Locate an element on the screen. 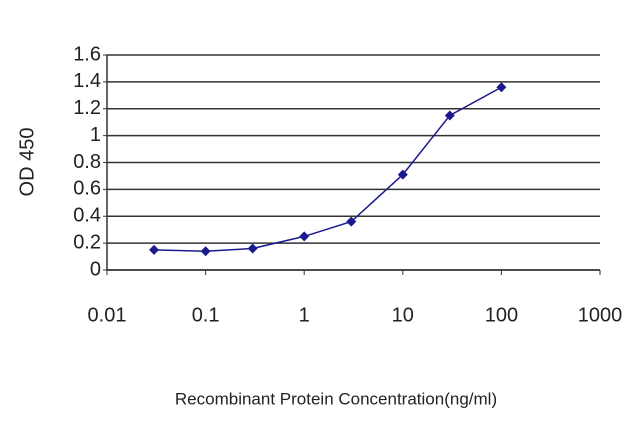 The width and height of the screenshot is (640, 427). y-tick-label: 0.8 is located at coordinates (87, 162).